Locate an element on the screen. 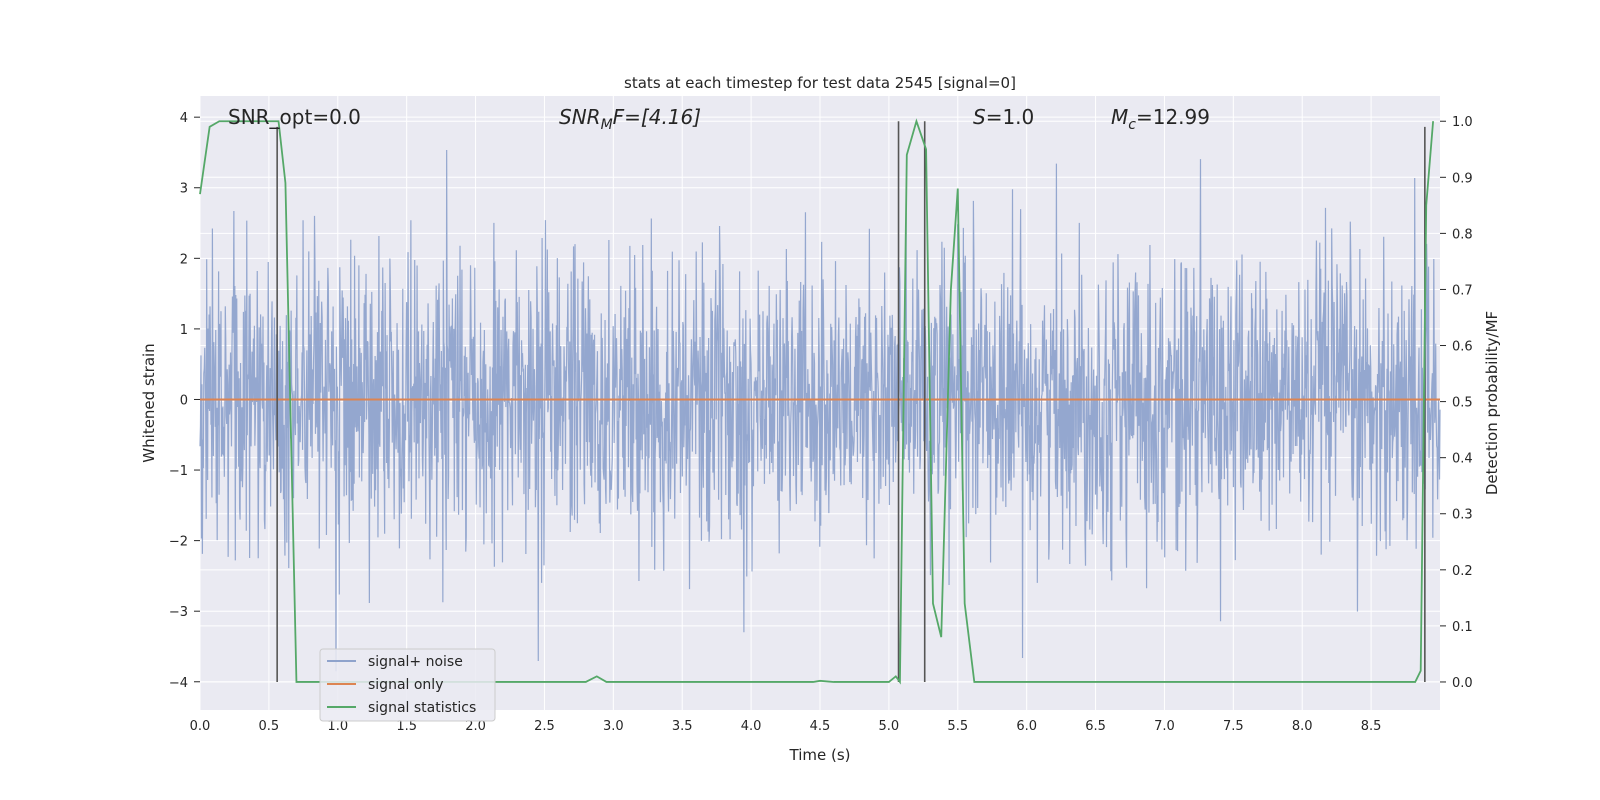 Image resolution: width=1600 pixels, height=800 pixels. x-tick-label: 6.0 is located at coordinates (1026, 726).